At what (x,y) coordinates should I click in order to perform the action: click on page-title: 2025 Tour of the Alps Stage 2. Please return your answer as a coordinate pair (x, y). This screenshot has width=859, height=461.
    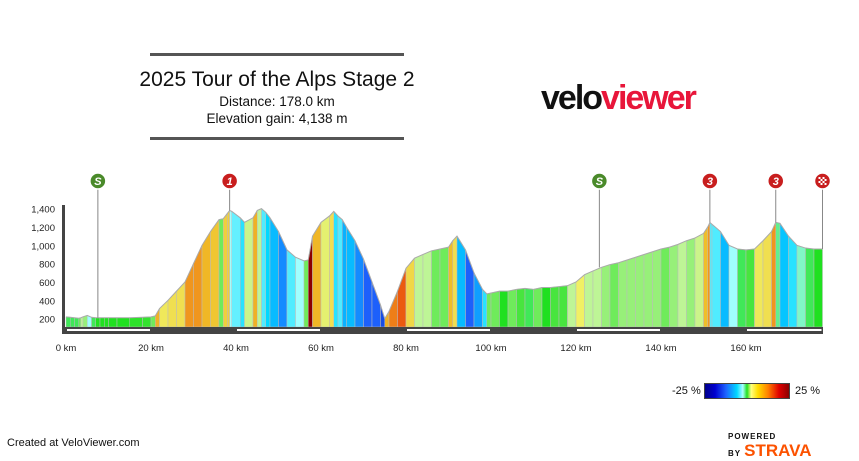
    Looking at the image, I should click on (277, 79).